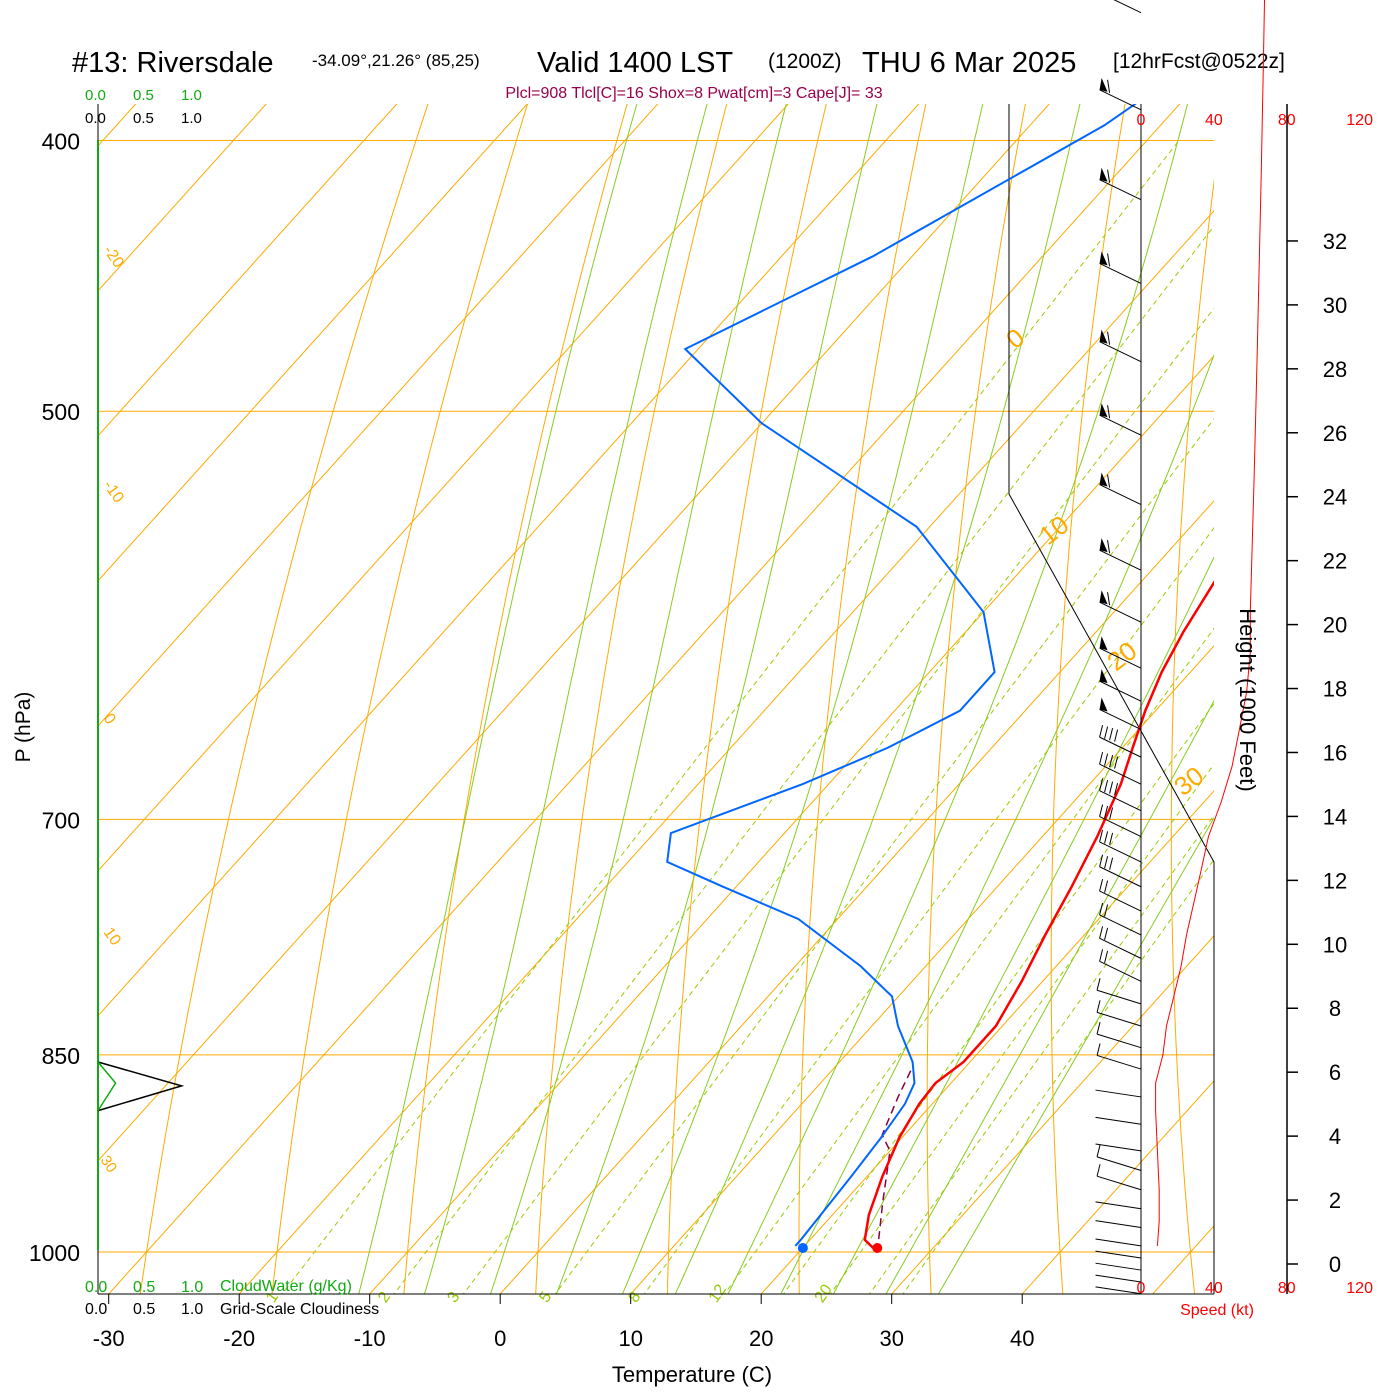 The image size is (1400, 1400). Describe the element at coordinates (802, 1248) in the screenshot. I see `surface-dewpoint-marker` at that location.